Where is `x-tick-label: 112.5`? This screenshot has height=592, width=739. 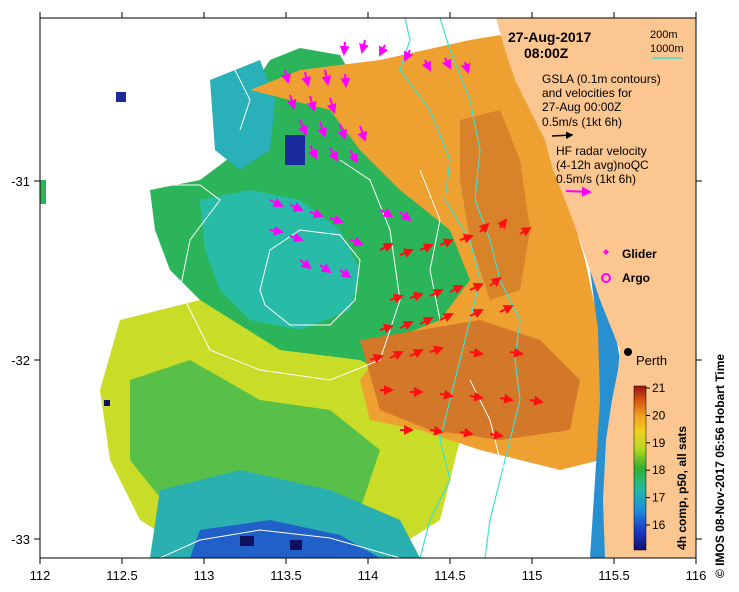 x-tick-label: 112.5 is located at coordinates (122, 575).